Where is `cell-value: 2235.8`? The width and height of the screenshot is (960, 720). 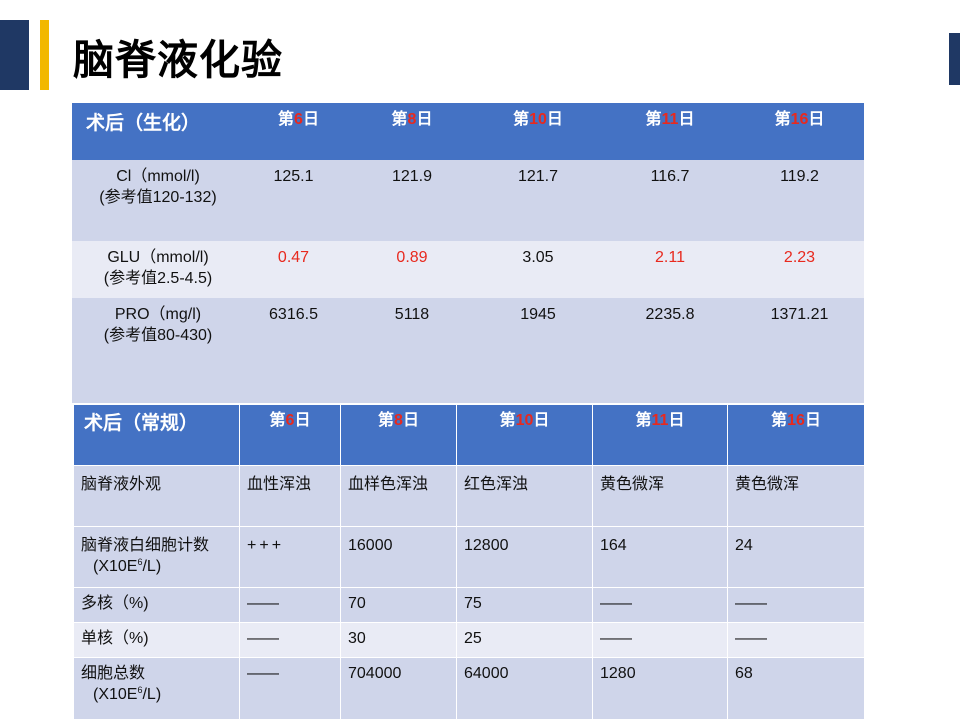
cell-value: 2235.8 is located at coordinates (670, 350).